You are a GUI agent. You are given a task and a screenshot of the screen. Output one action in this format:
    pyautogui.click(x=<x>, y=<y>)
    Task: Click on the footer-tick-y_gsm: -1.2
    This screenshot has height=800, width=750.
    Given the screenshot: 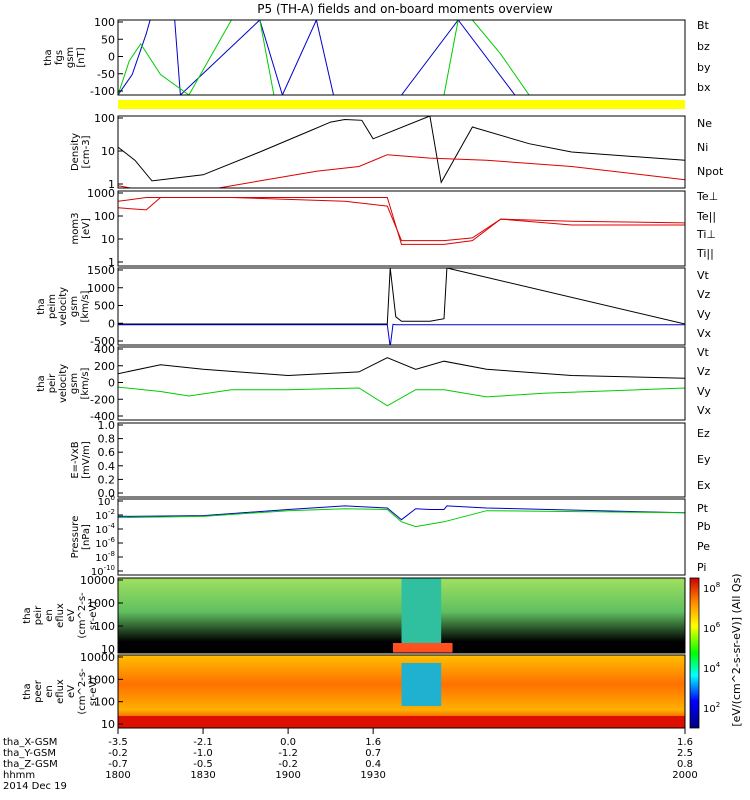 What is the action you would take?
    pyautogui.click(x=288, y=753)
    